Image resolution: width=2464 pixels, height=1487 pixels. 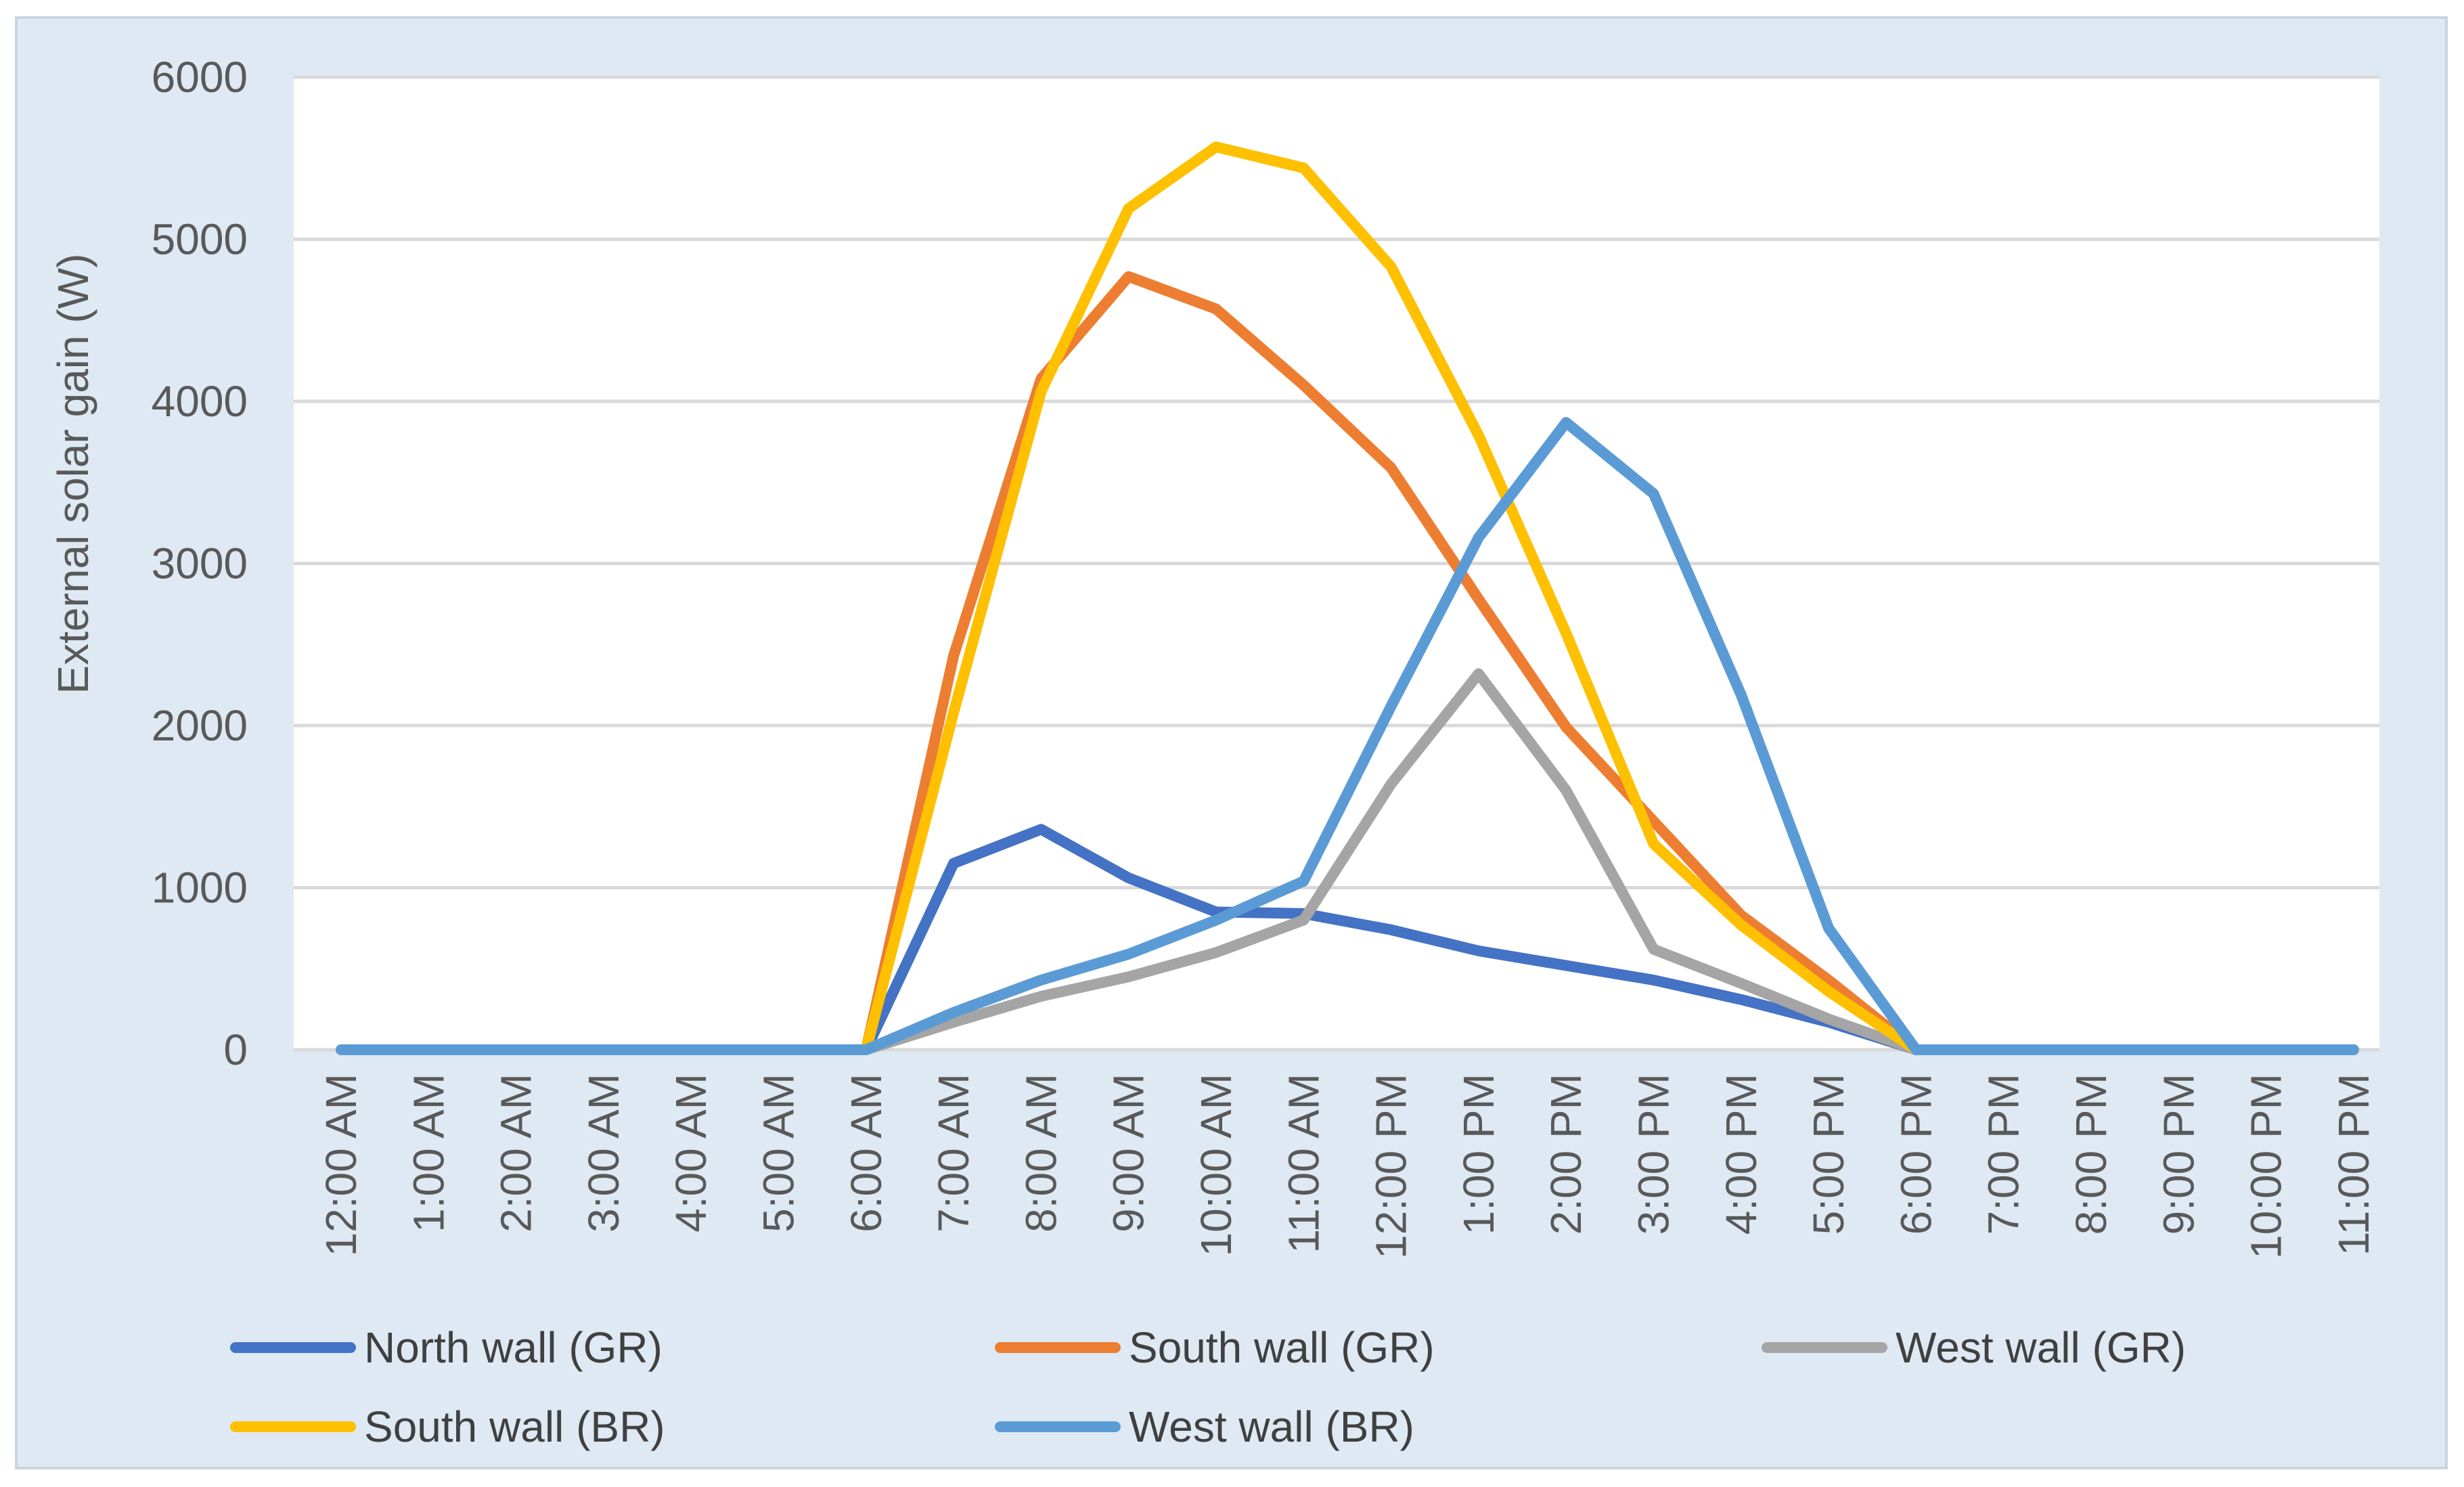 What do you see at coordinates (73, 474) in the screenshot?
I see `y-axis-title: External solar gain (W)` at bounding box center [73, 474].